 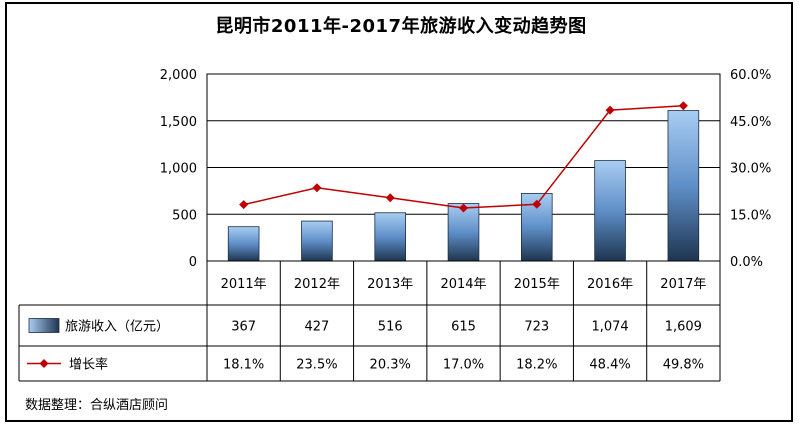 I want to click on legend-key-revenue, so click(x=44, y=325).